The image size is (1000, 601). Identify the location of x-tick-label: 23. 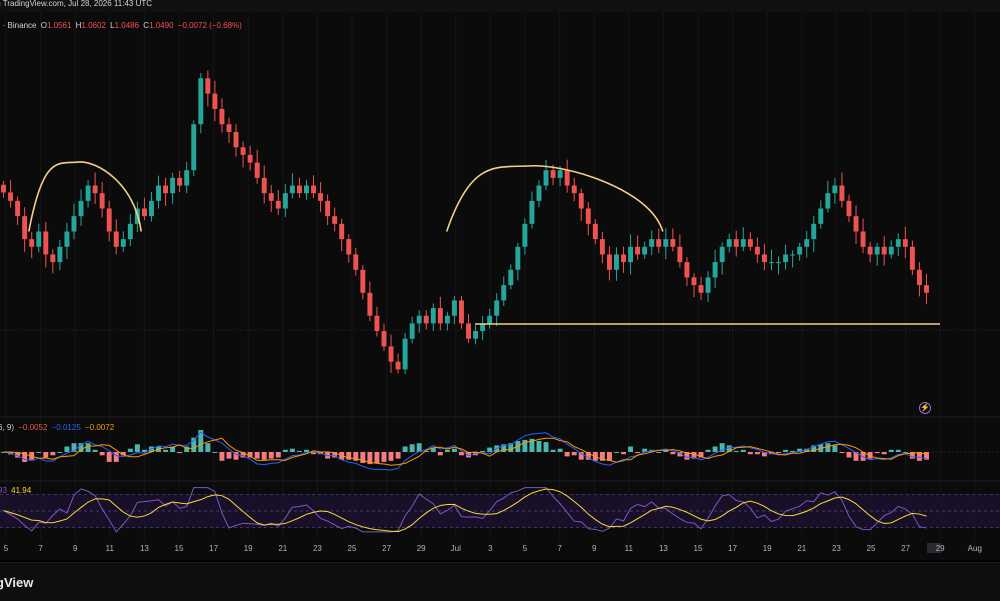
(836, 548).